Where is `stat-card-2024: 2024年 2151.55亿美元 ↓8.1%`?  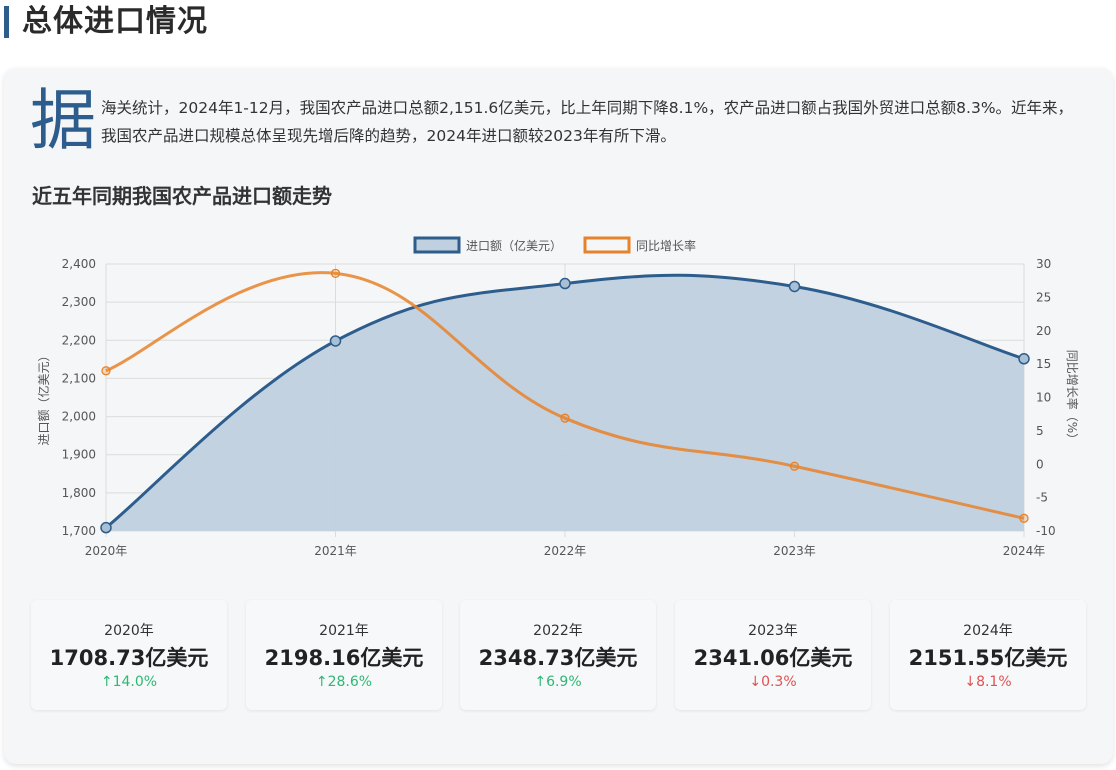 stat-card-2024: 2024年 2151.55亿美元 ↓8.1% is located at coordinates (988, 655).